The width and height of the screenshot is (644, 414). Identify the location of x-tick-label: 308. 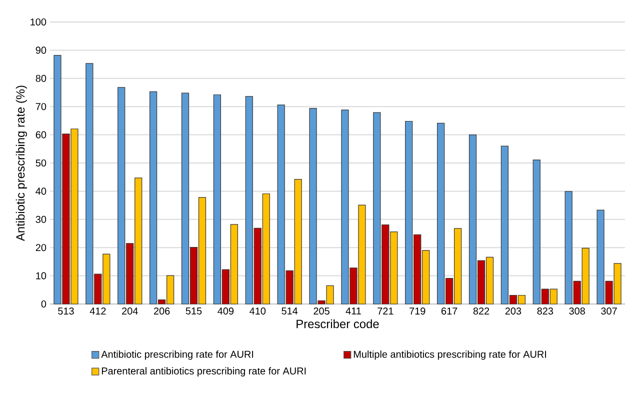
(577, 311).